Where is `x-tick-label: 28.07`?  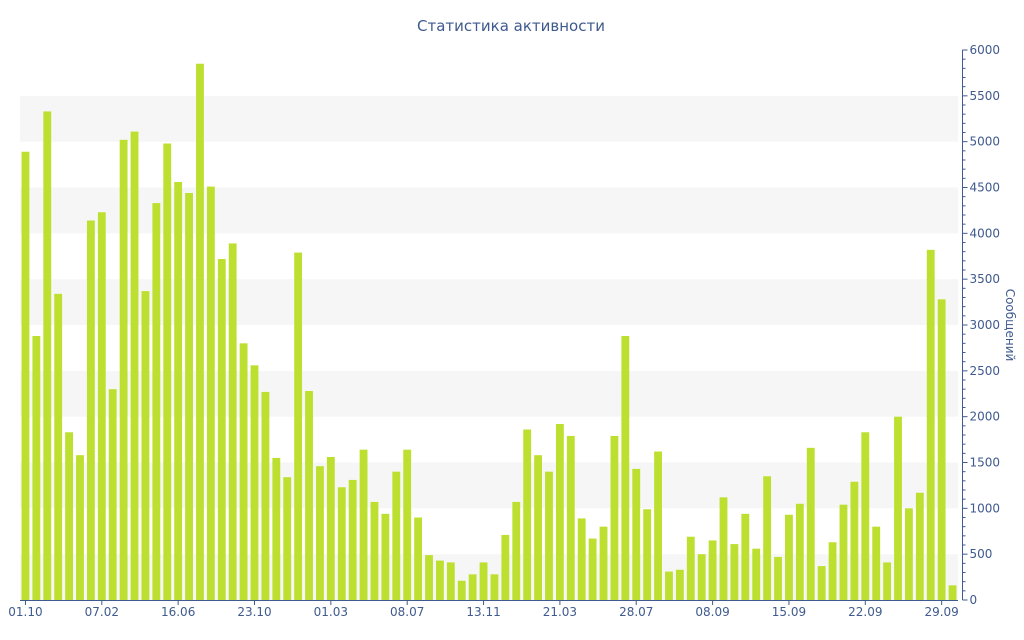 x-tick-label: 28.07 is located at coordinates (636, 612).